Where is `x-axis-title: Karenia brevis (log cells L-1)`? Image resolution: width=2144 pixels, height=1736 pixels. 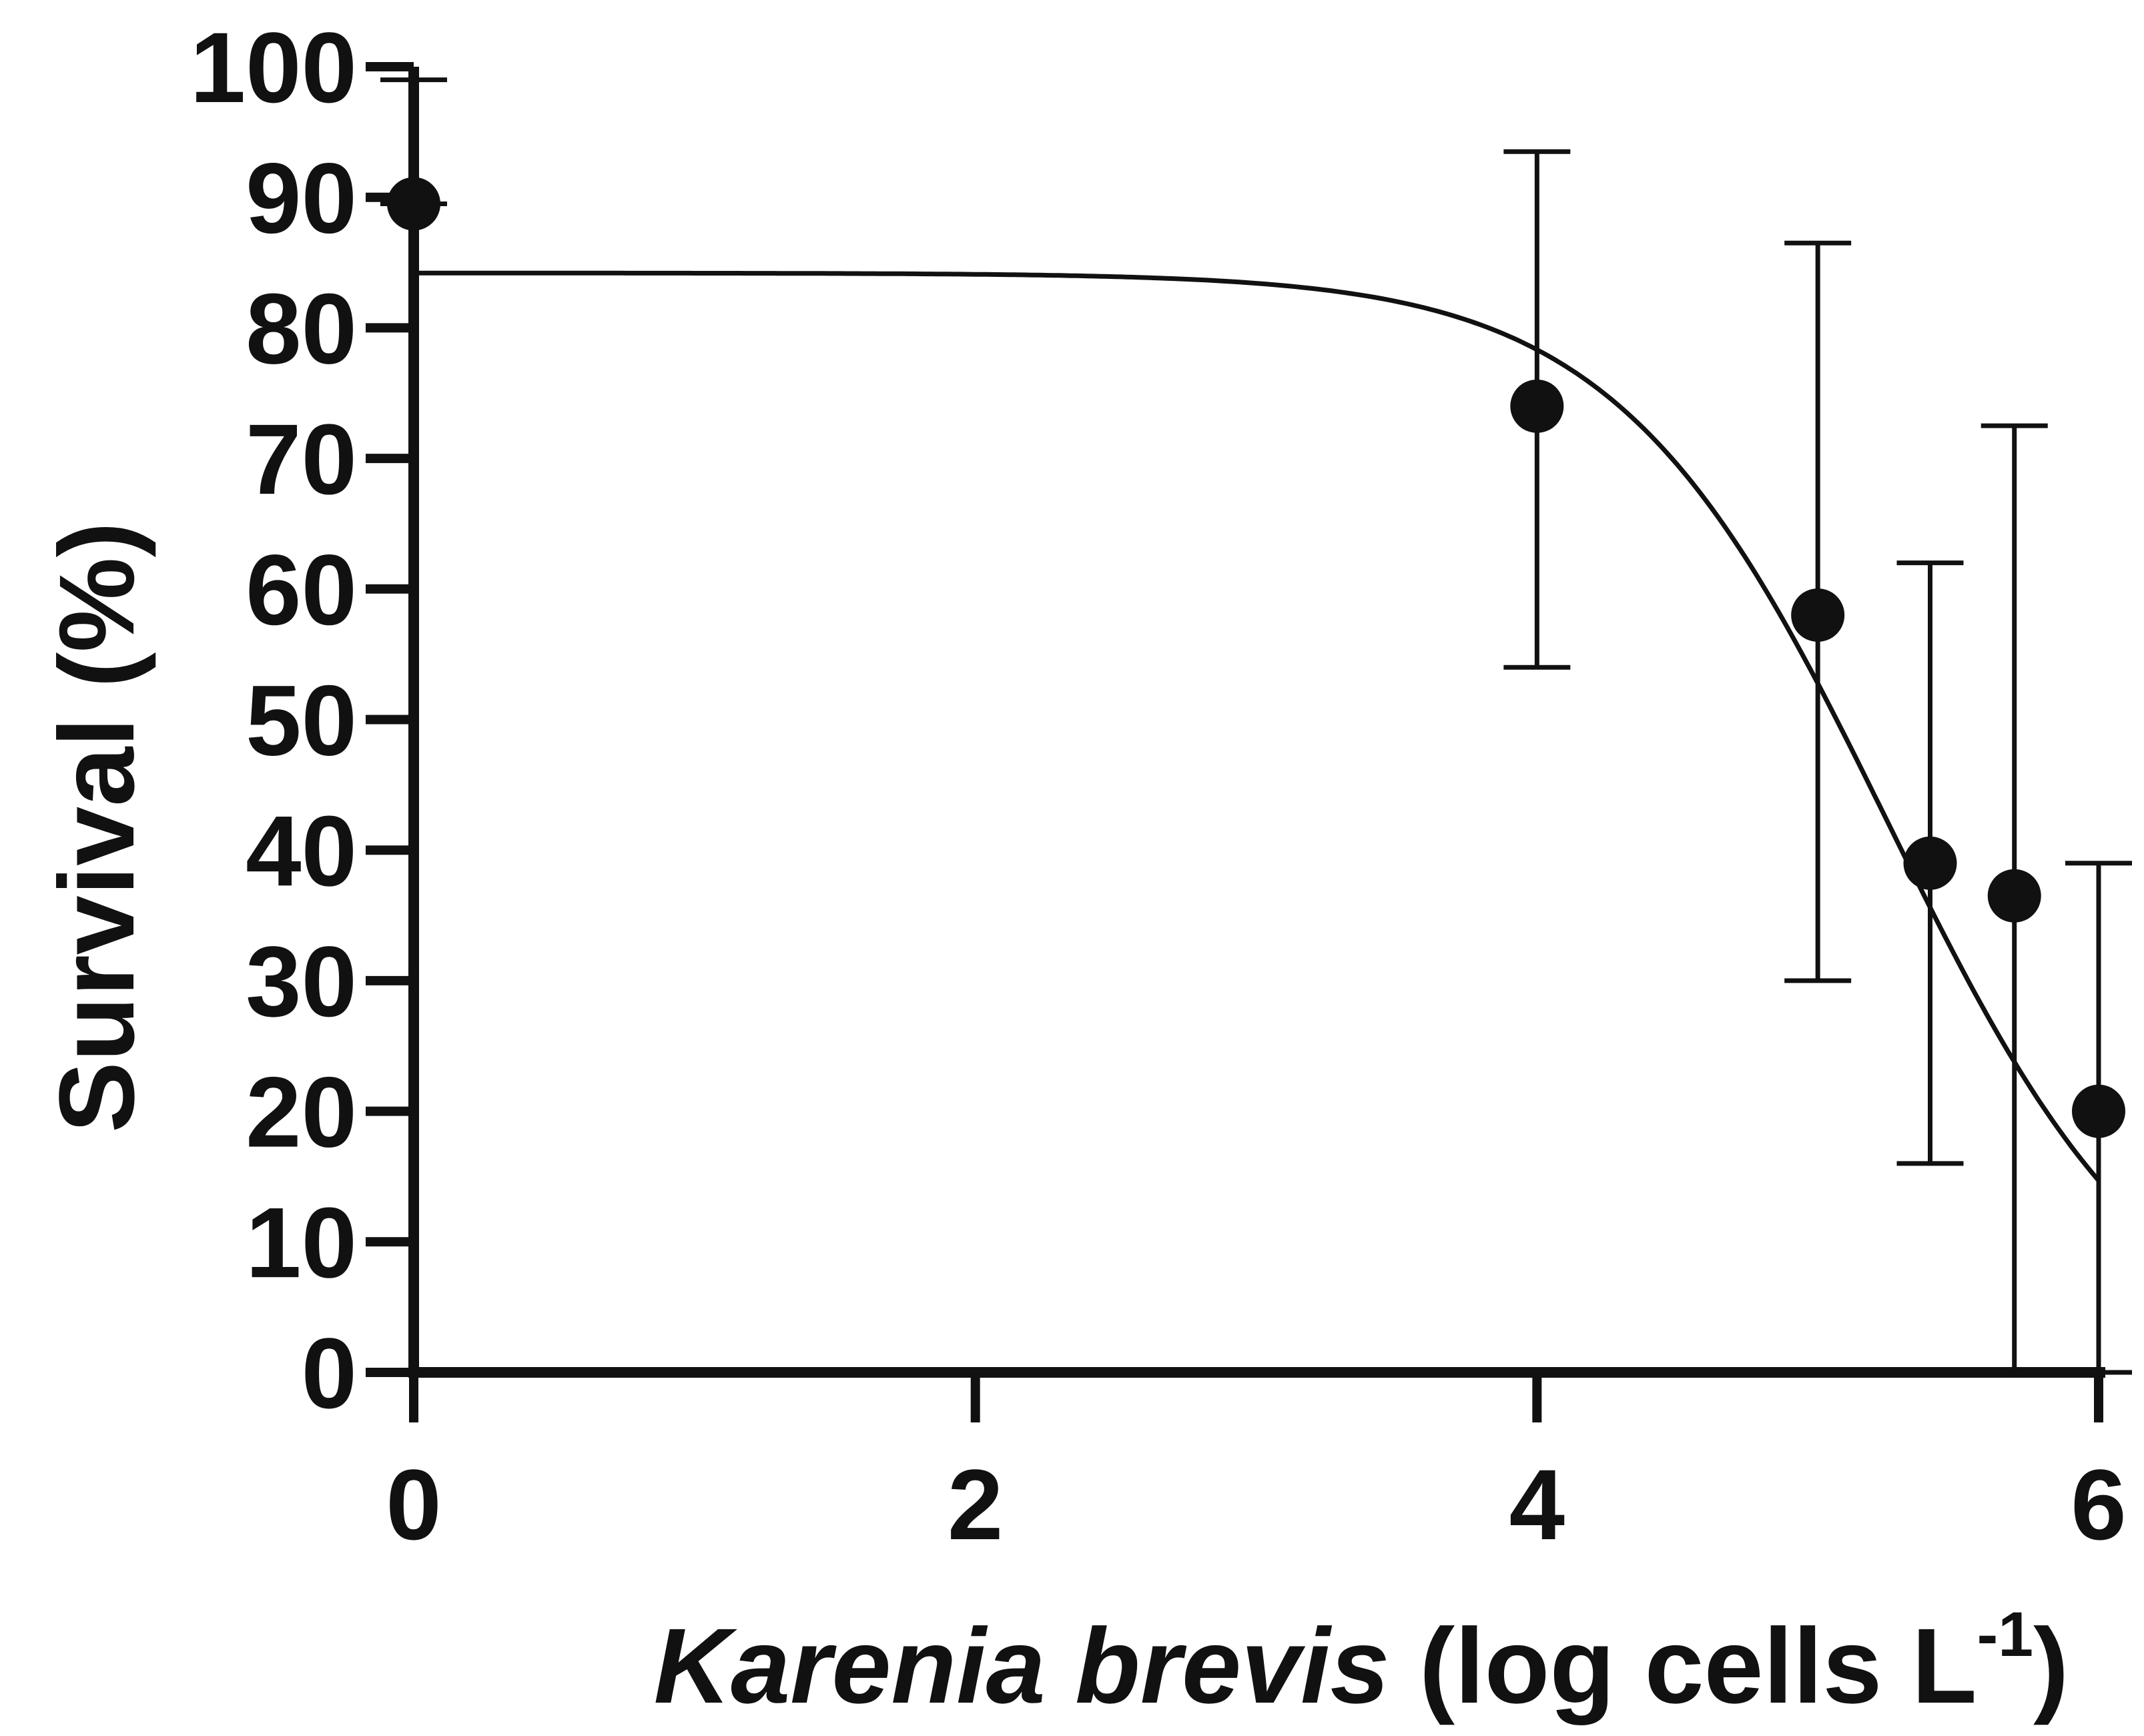 x-axis-title: Karenia brevis (log cells L-1) is located at coordinates (1362, 1662).